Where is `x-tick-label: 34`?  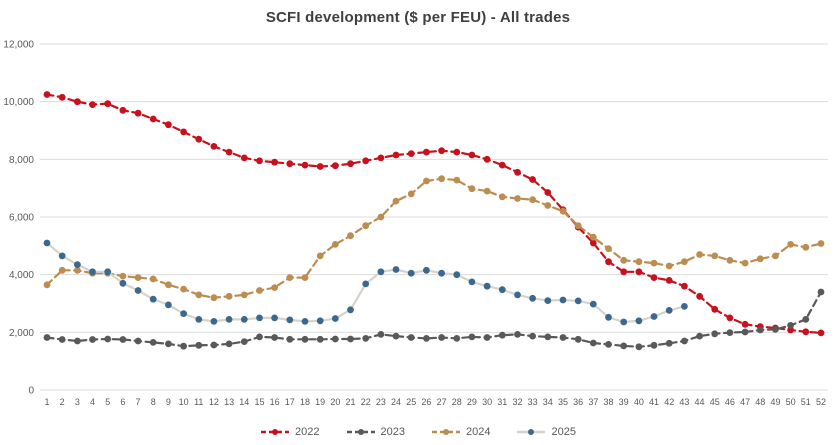 x-tick-label: 34 is located at coordinates (548, 402).